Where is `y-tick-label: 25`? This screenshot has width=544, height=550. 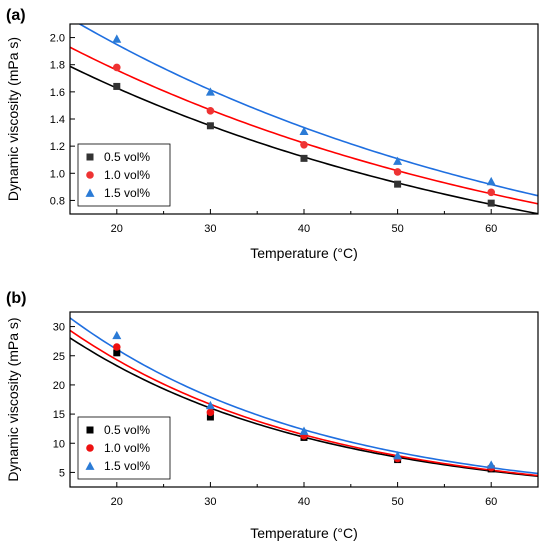 y-tick-label: 25 is located at coordinates (59, 357).